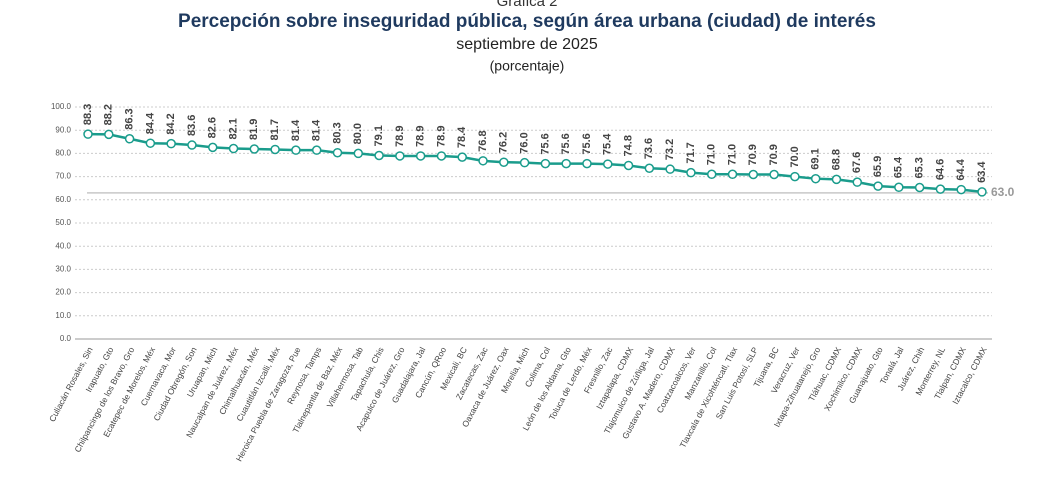  Describe the element at coordinates (670, 149) in the screenshot. I see `value-label: 73.2` at that location.